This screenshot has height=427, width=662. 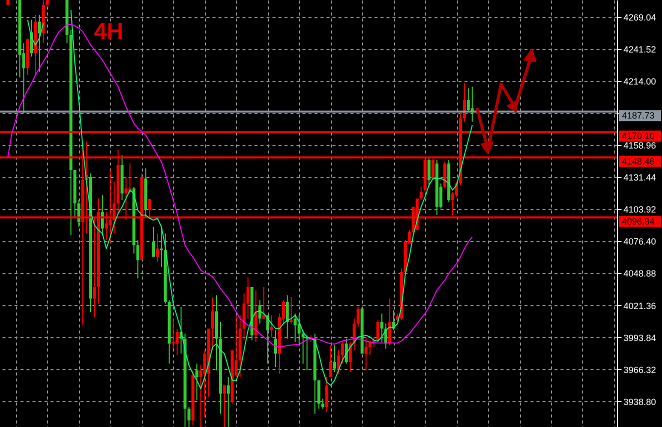 I want to click on y-tick-label: 4241.52, so click(x=640, y=49).